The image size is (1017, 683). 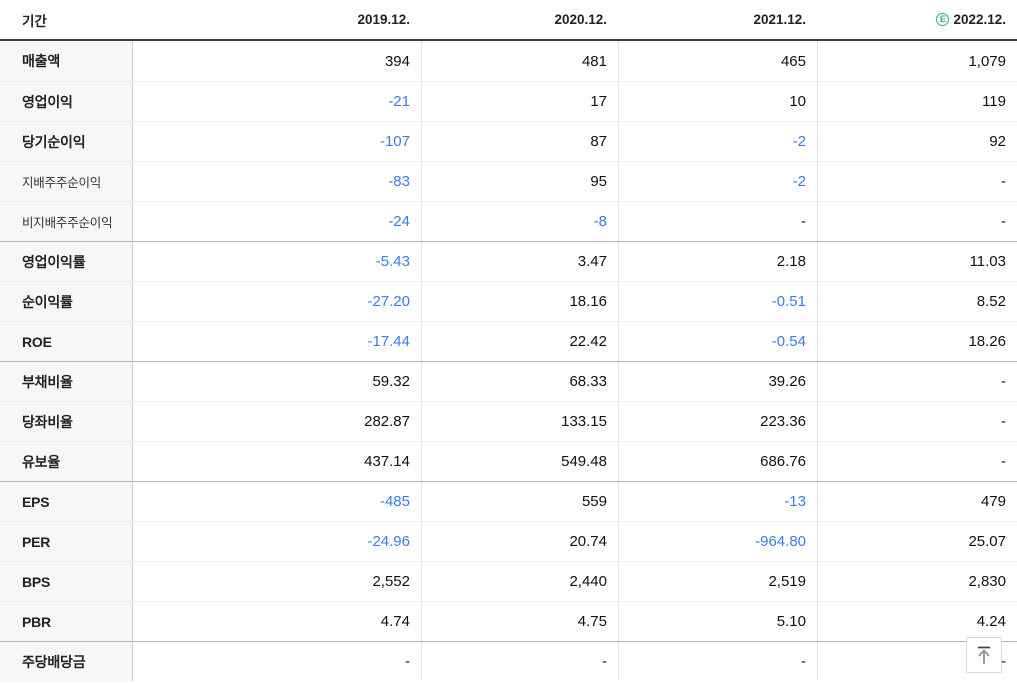 I want to click on table-row: 비지배주주순이익 -24 -8 - -, so click(x=508, y=221).